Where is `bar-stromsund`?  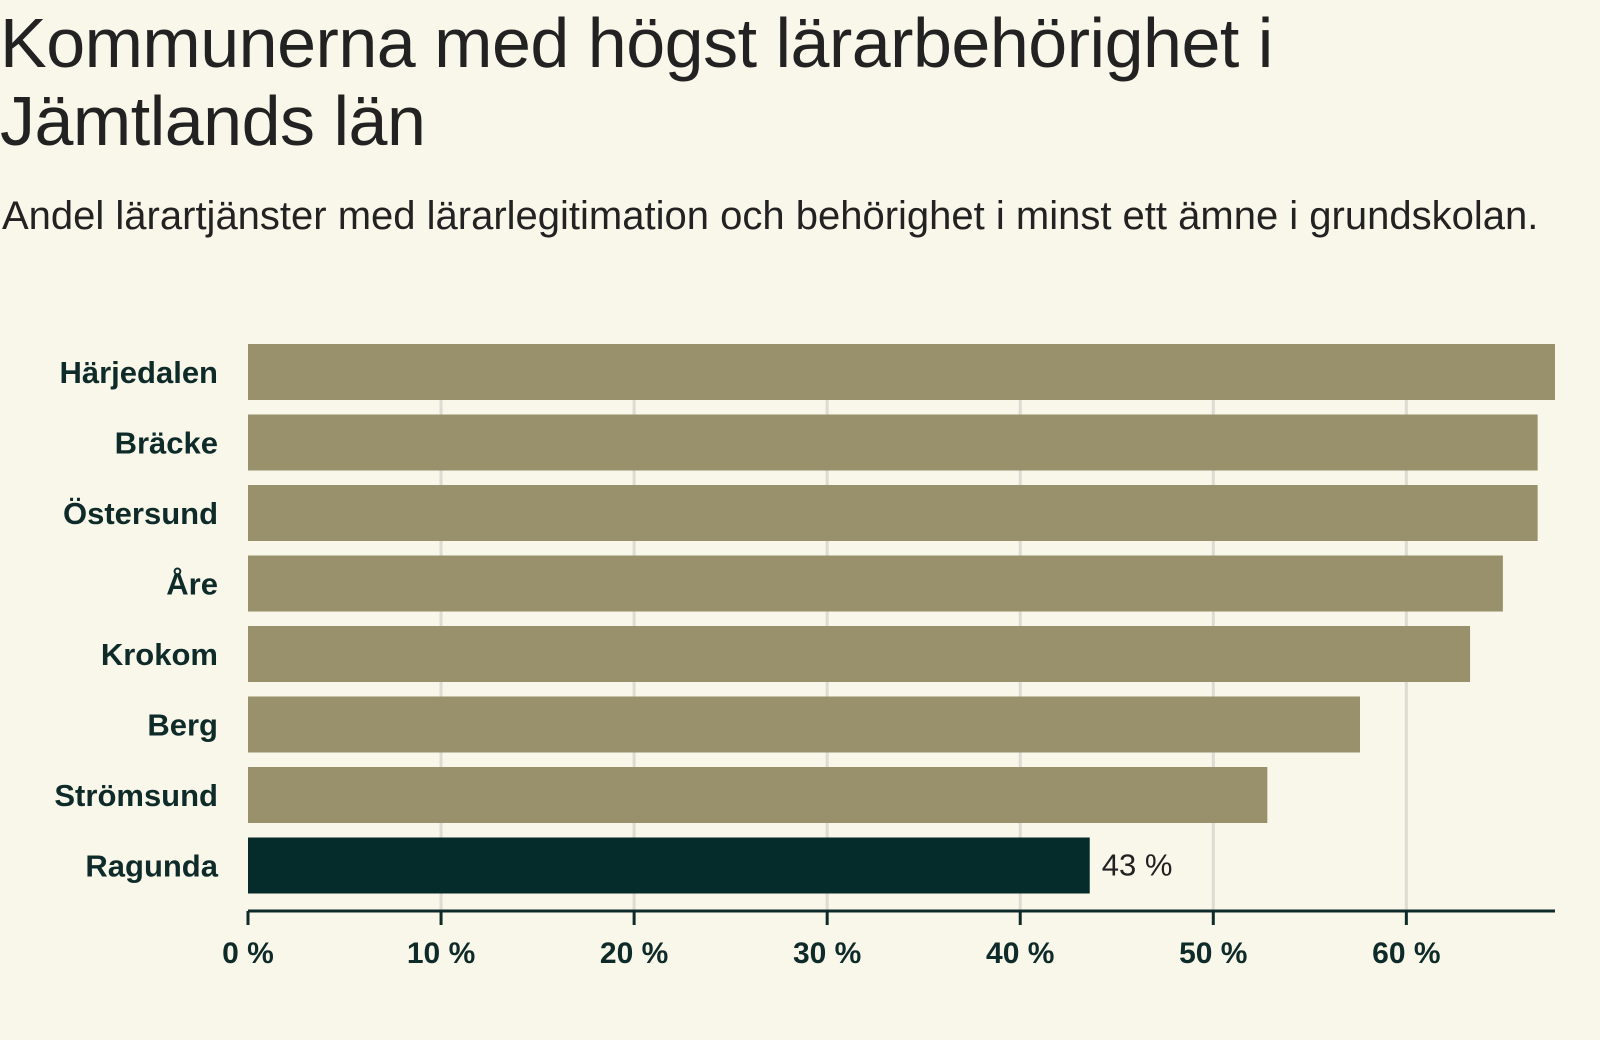 bar-stromsund is located at coordinates (758, 795).